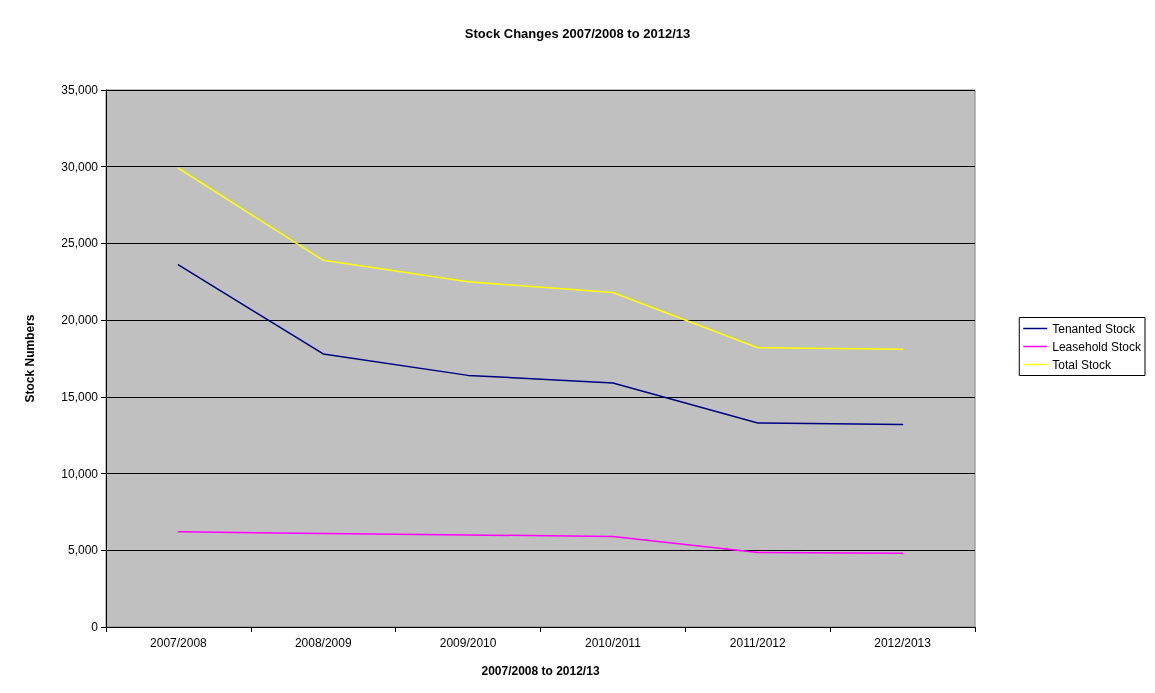 The width and height of the screenshot is (1155, 693). Describe the element at coordinates (1097, 346) in the screenshot. I see `legend-label: Leasehold Stock` at that location.